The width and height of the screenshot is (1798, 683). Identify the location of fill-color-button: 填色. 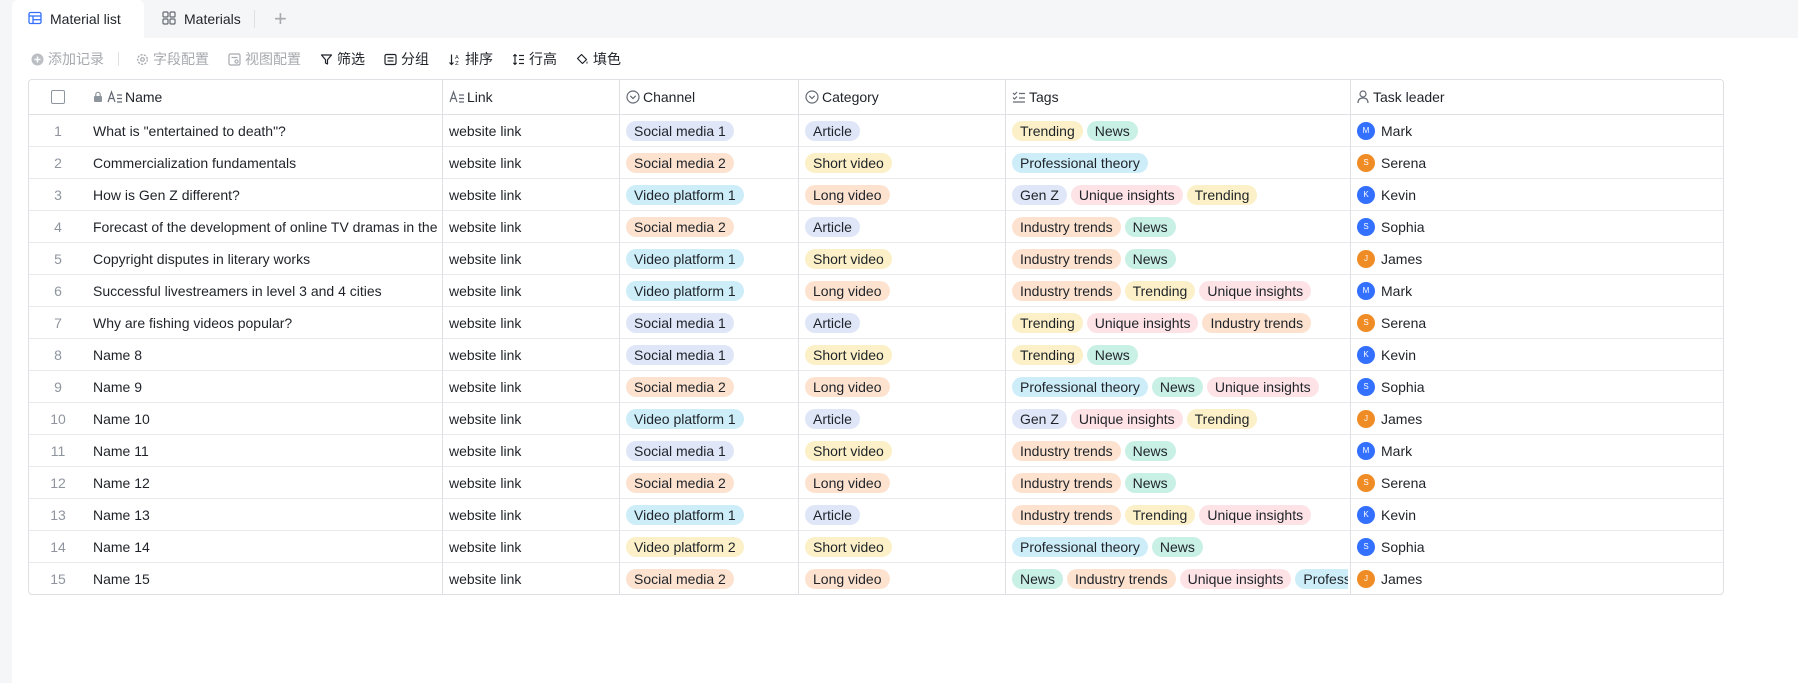
(598, 59).